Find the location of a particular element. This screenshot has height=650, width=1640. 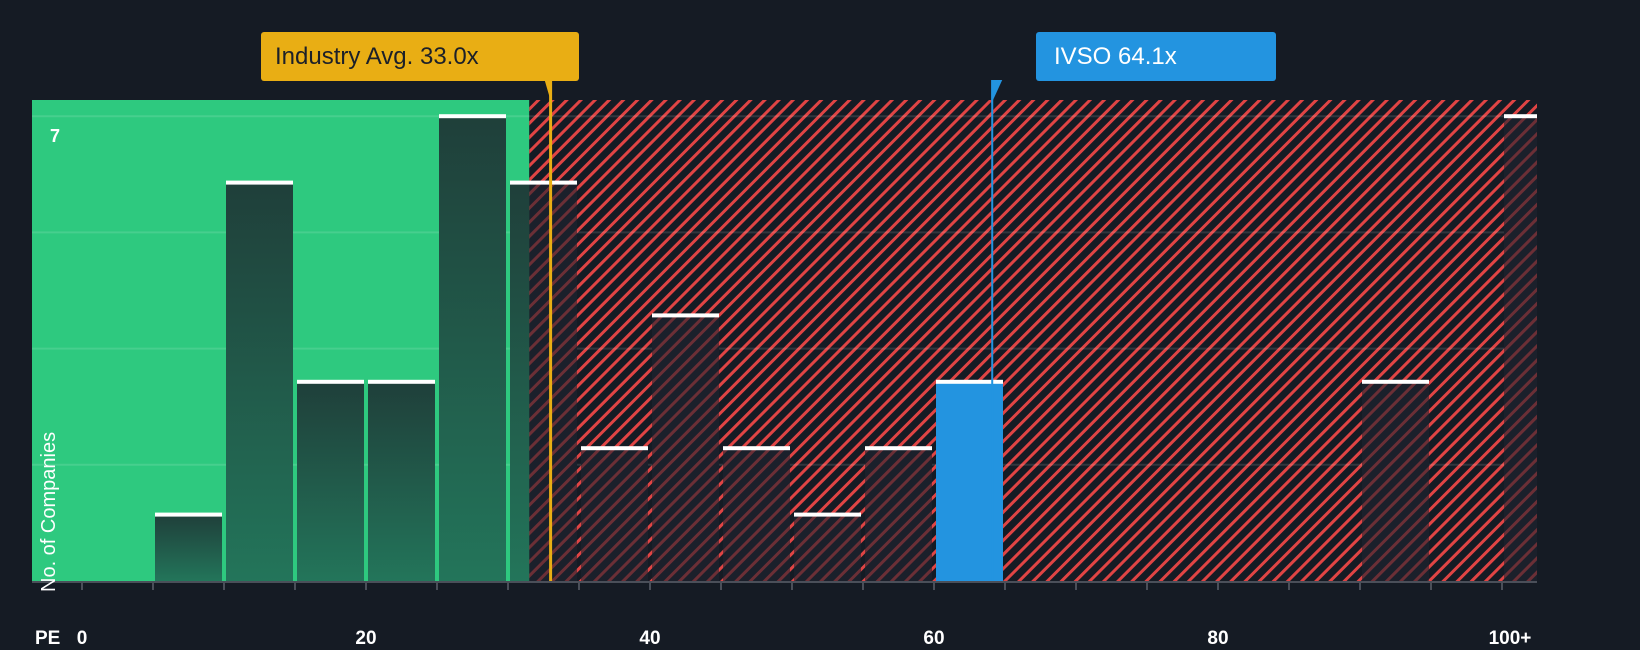

x-tick-label: 100+ is located at coordinates (1510, 638).